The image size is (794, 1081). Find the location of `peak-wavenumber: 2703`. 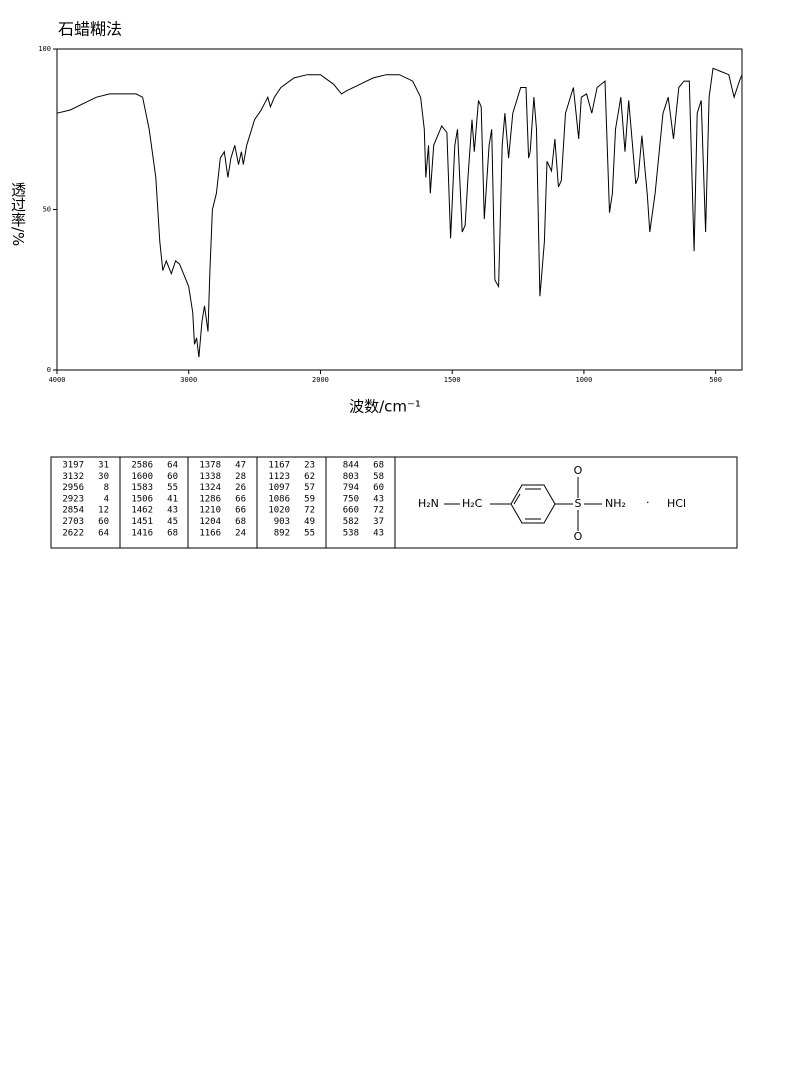

peak-wavenumber: 2703 is located at coordinates (73, 522).